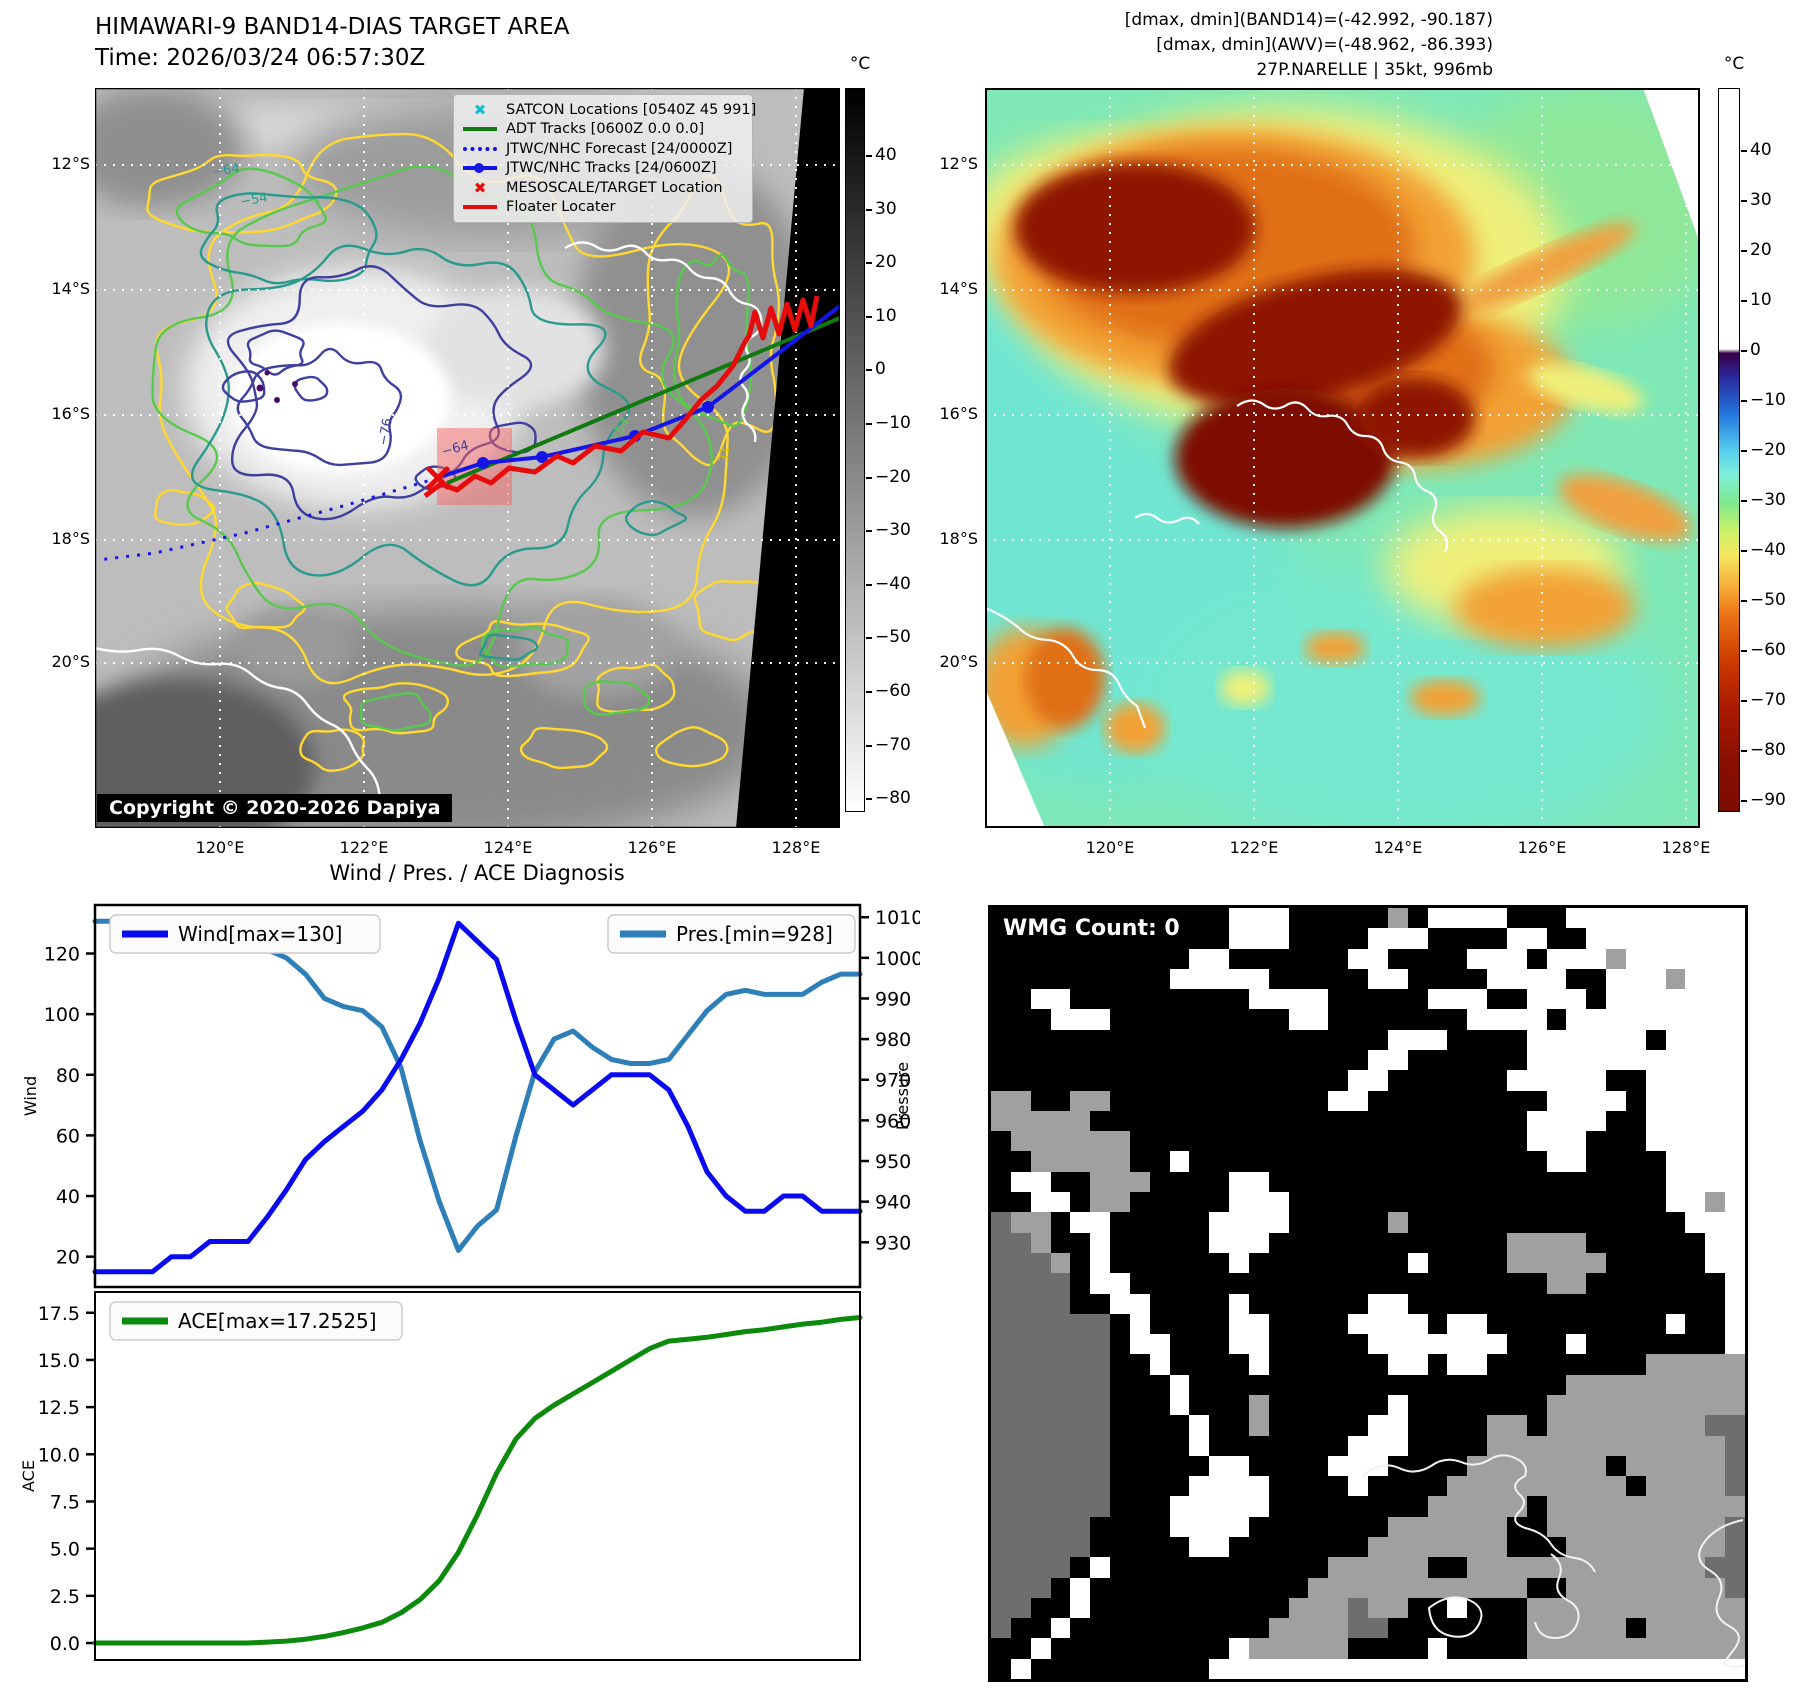 The height and width of the screenshot is (1690, 1801). What do you see at coordinates (886, 262) in the screenshot?
I see `band14-colorbar-tick-label: 20` at bounding box center [886, 262].